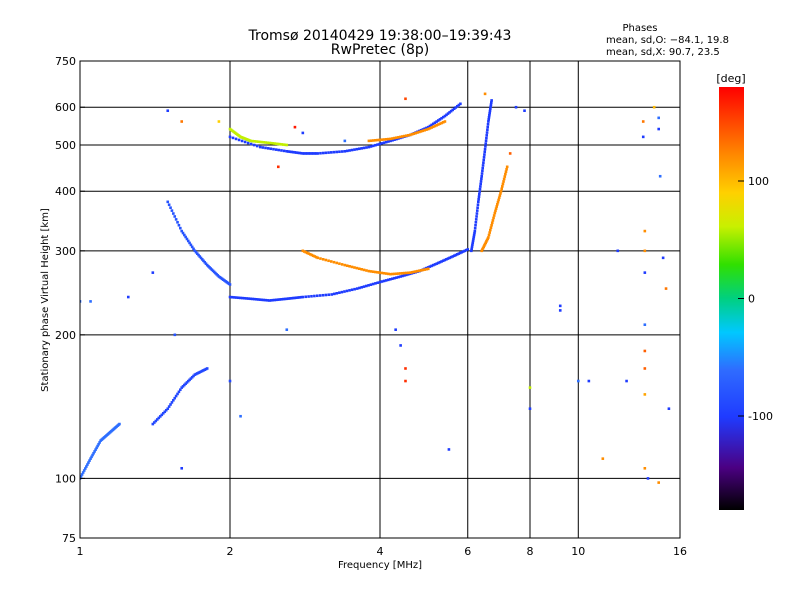  What do you see at coordinates (680, 551) in the screenshot?
I see `x-tick-label: 16` at bounding box center [680, 551].